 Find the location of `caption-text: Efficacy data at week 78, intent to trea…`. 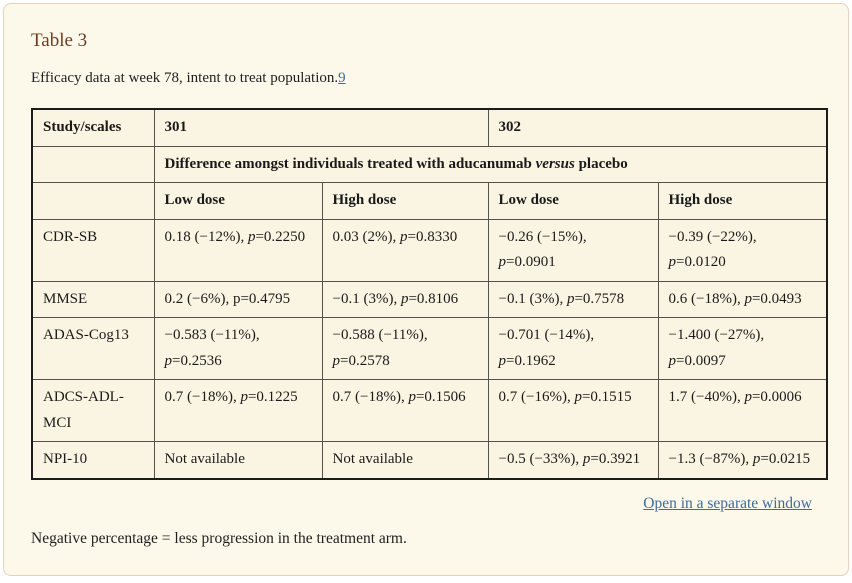

caption-text: Efficacy data at week 78, intent to trea… is located at coordinates (185, 78).